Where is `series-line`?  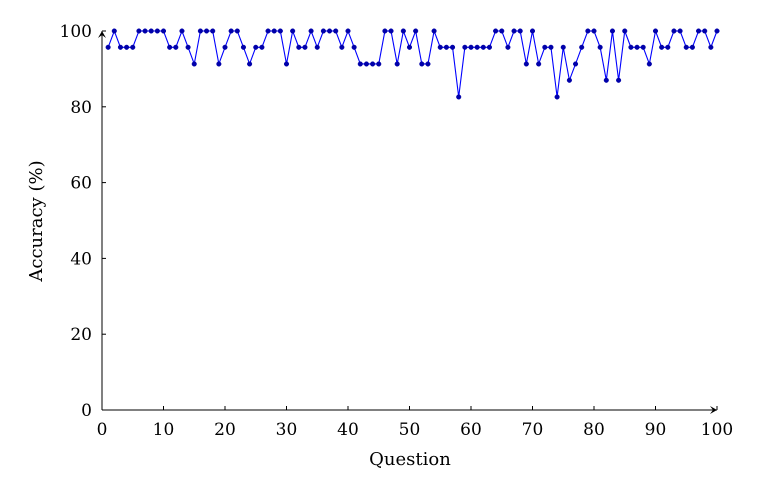 series-line is located at coordinates (412, 63).